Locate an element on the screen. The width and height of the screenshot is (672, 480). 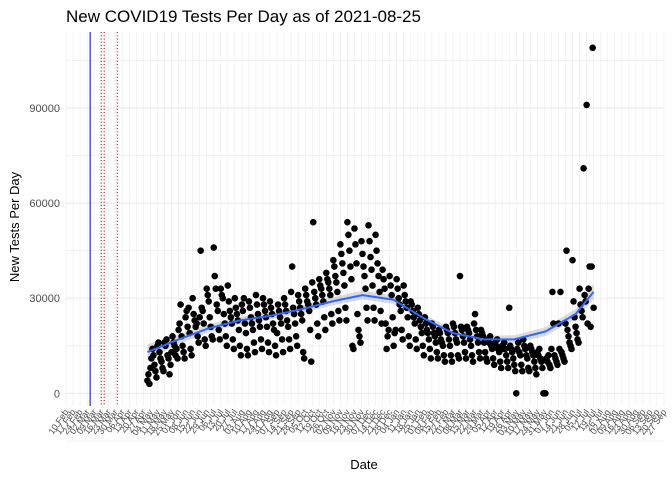
y-tick-label: 90000 is located at coordinates (44, 109).